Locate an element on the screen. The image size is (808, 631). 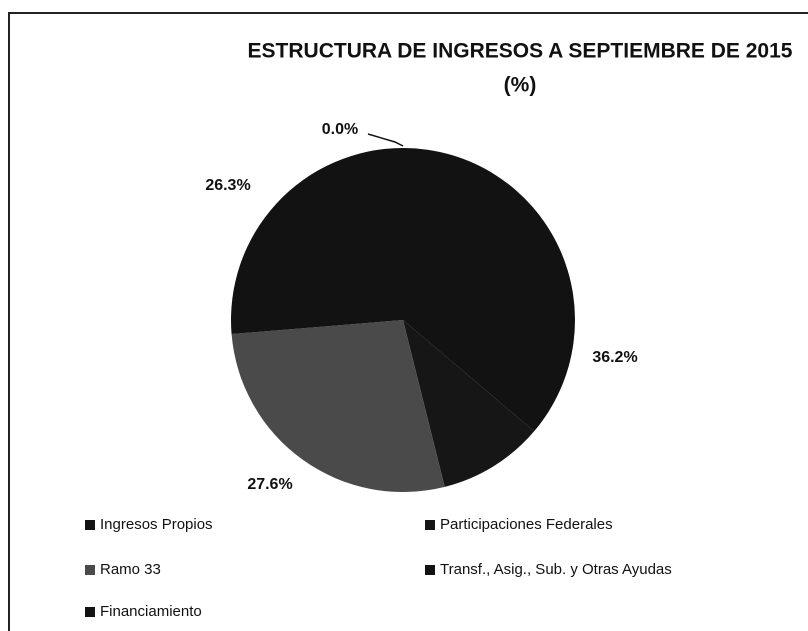
chart-subtitle: (%) is located at coordinates (520, 85).